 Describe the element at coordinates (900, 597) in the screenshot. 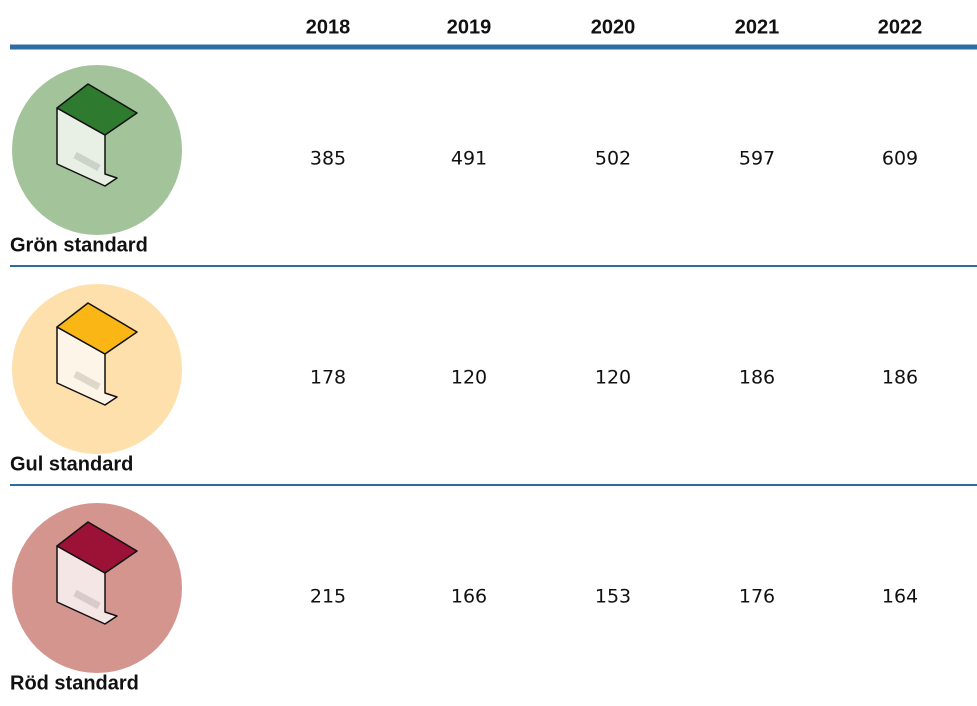

I see `cell-value: 164` at that location.